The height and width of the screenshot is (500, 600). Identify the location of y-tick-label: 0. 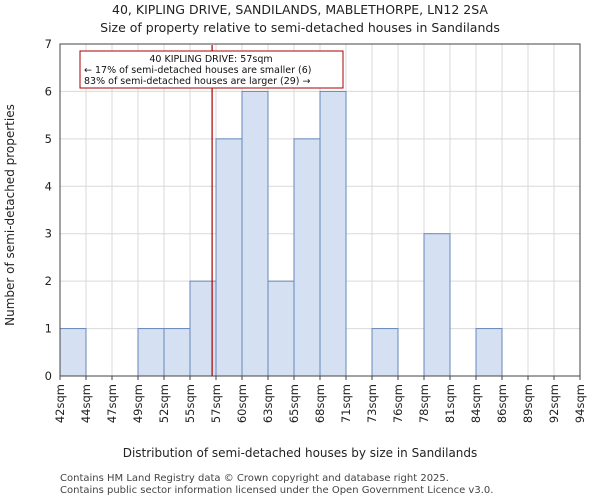
(48, 376).